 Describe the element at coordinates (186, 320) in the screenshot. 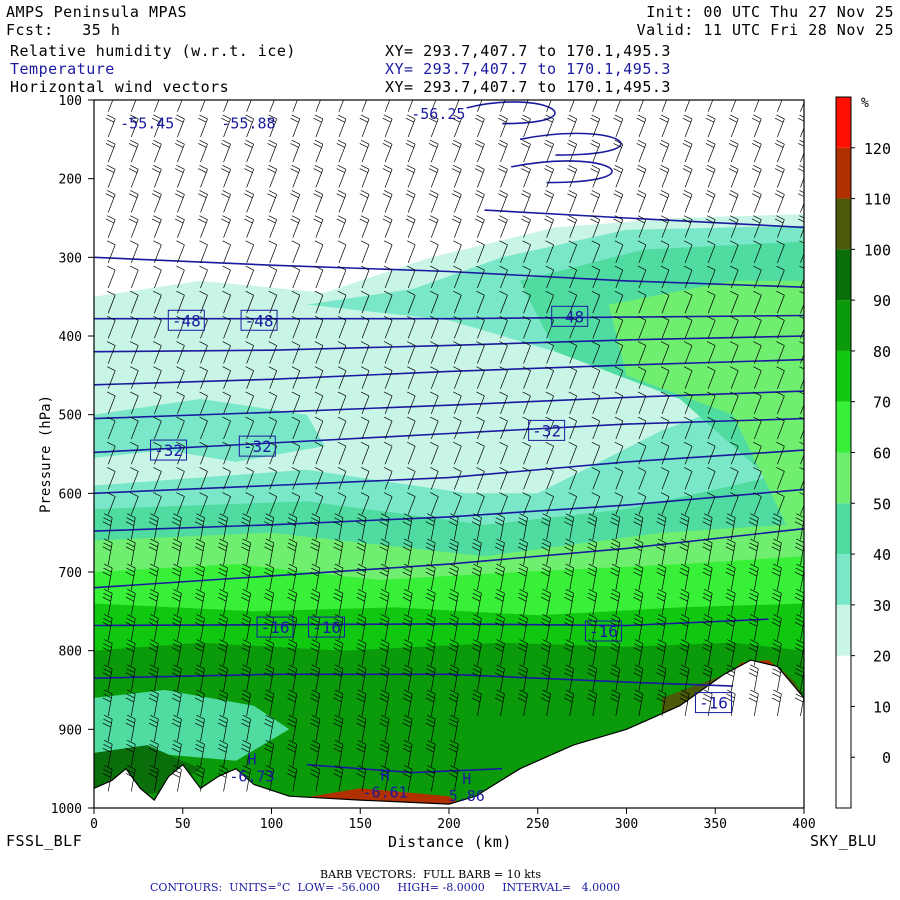

I see `contour-label: -48` at that location.